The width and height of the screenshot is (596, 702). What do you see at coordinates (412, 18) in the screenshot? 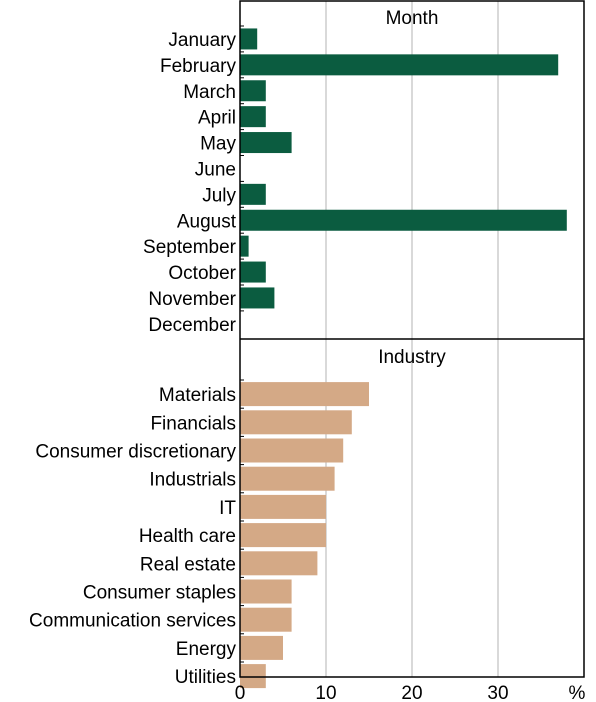
I see `panel-title-month: Month` at bounding box center [412, 18].